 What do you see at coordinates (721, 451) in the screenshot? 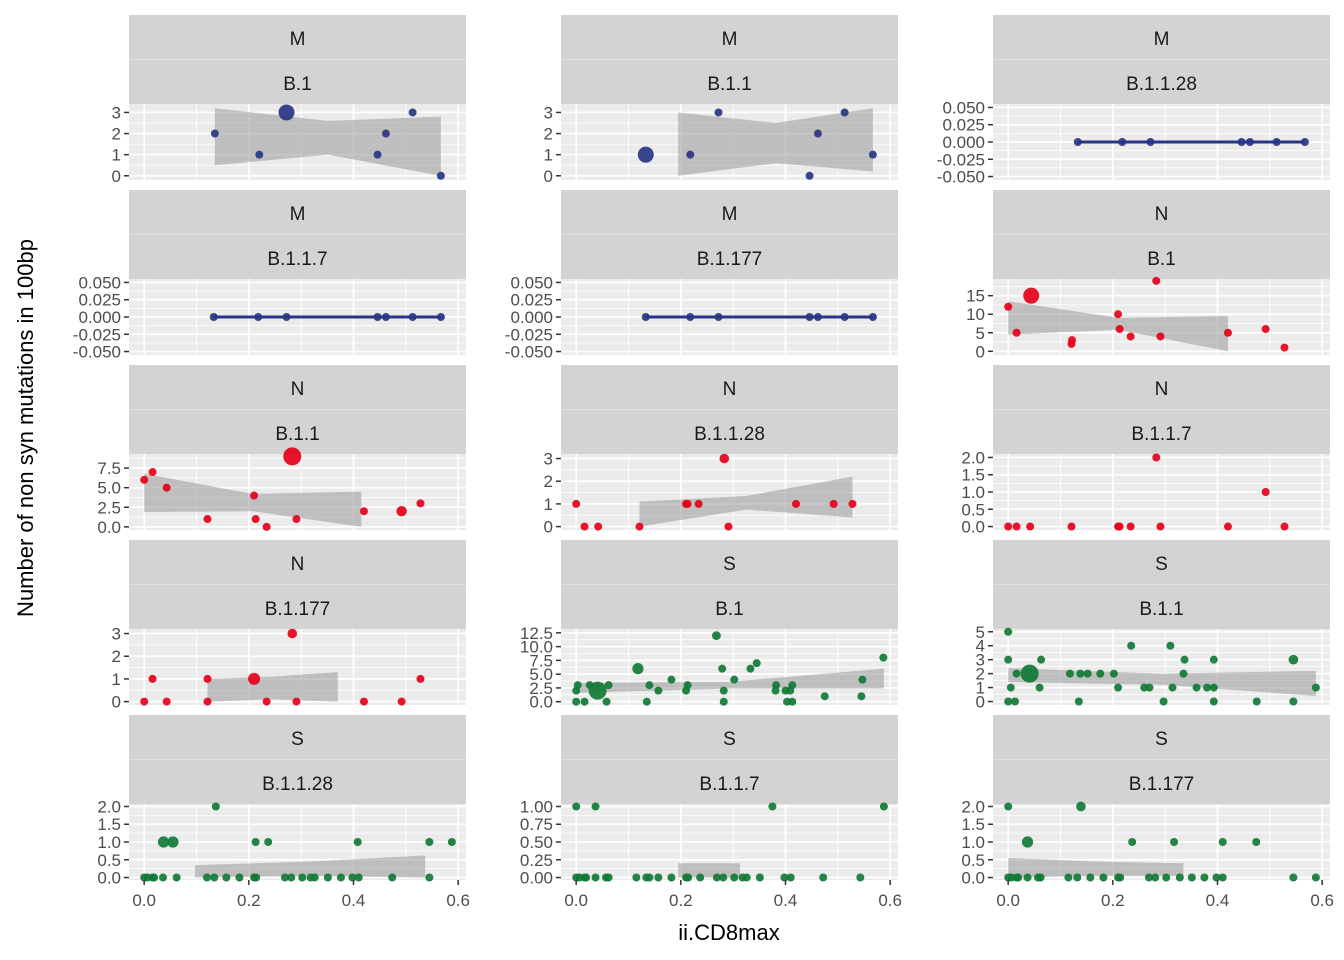
I see `facet-panel: N B.1.1.28 3 2 1 0` at bounding box center [721, 451].